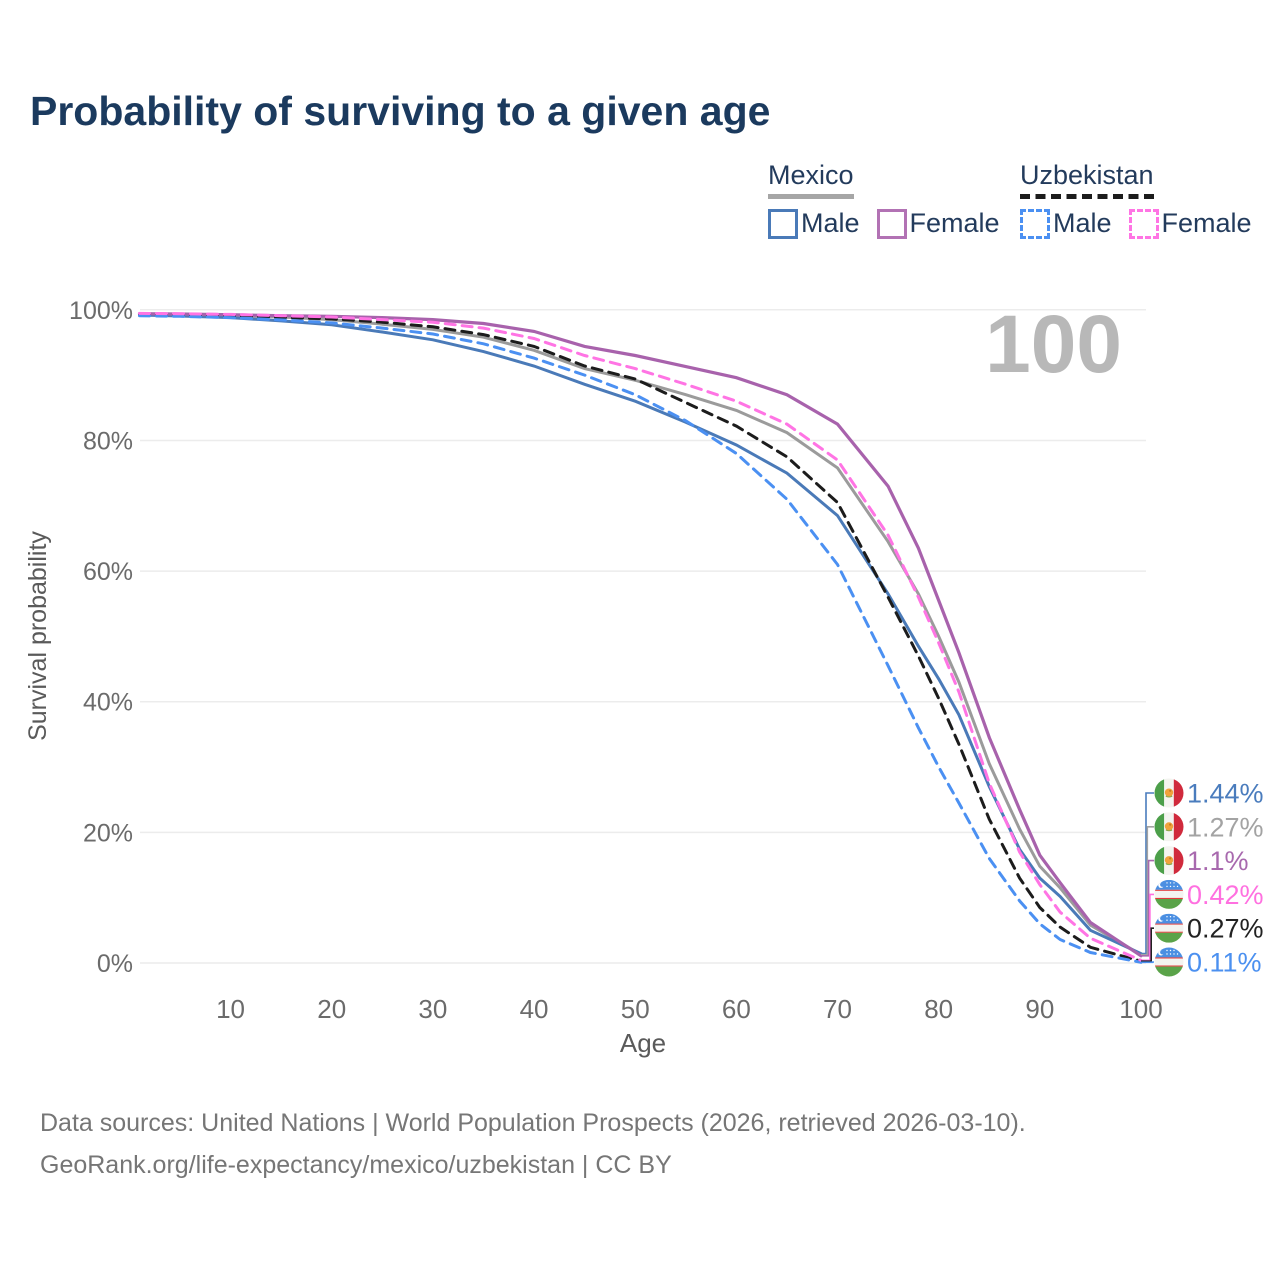 This screenshot has width=1280, height=1280. Describe the element at coordinates (736, 1009) in the screenshot. I see `x-tick-label: 60` at that location.